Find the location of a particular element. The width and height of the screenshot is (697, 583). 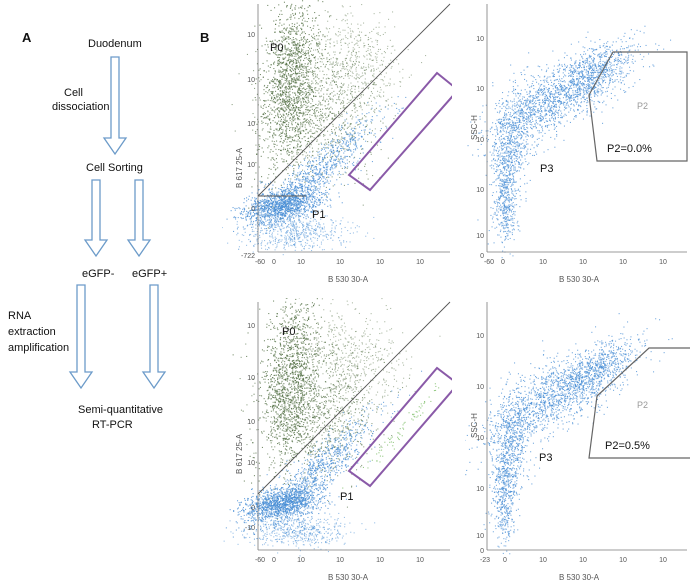

flow-result-line2: RT-PCR is located at coordinates (112, 425).